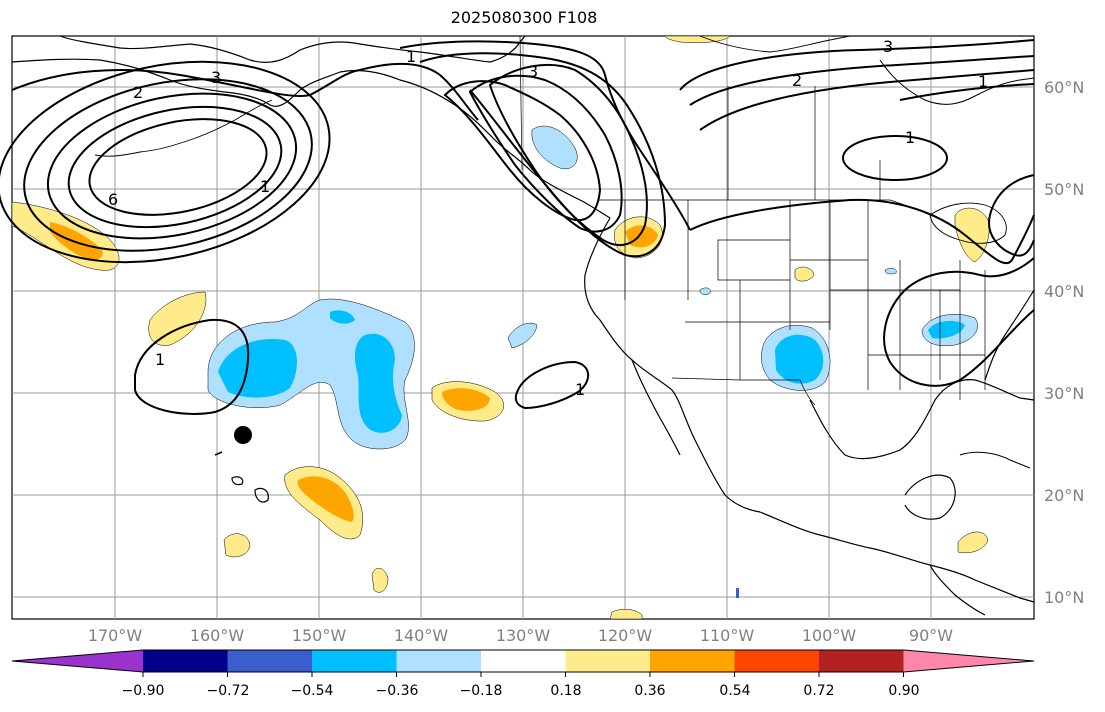 The image size is (1105, 712). Describe the element at coordinates (292, 49) in the screenshot. I see `alaska-north` at that location.